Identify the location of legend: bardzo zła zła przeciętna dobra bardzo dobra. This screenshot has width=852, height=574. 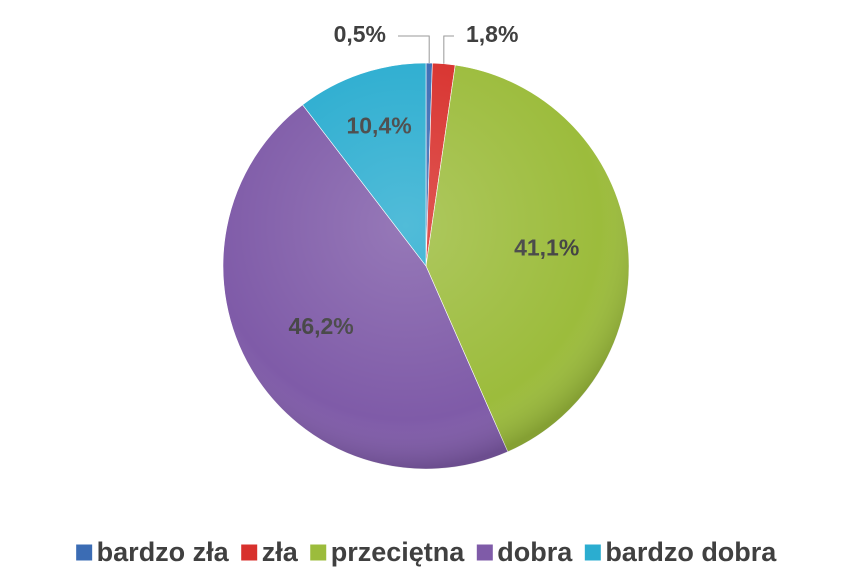
(426, 552).